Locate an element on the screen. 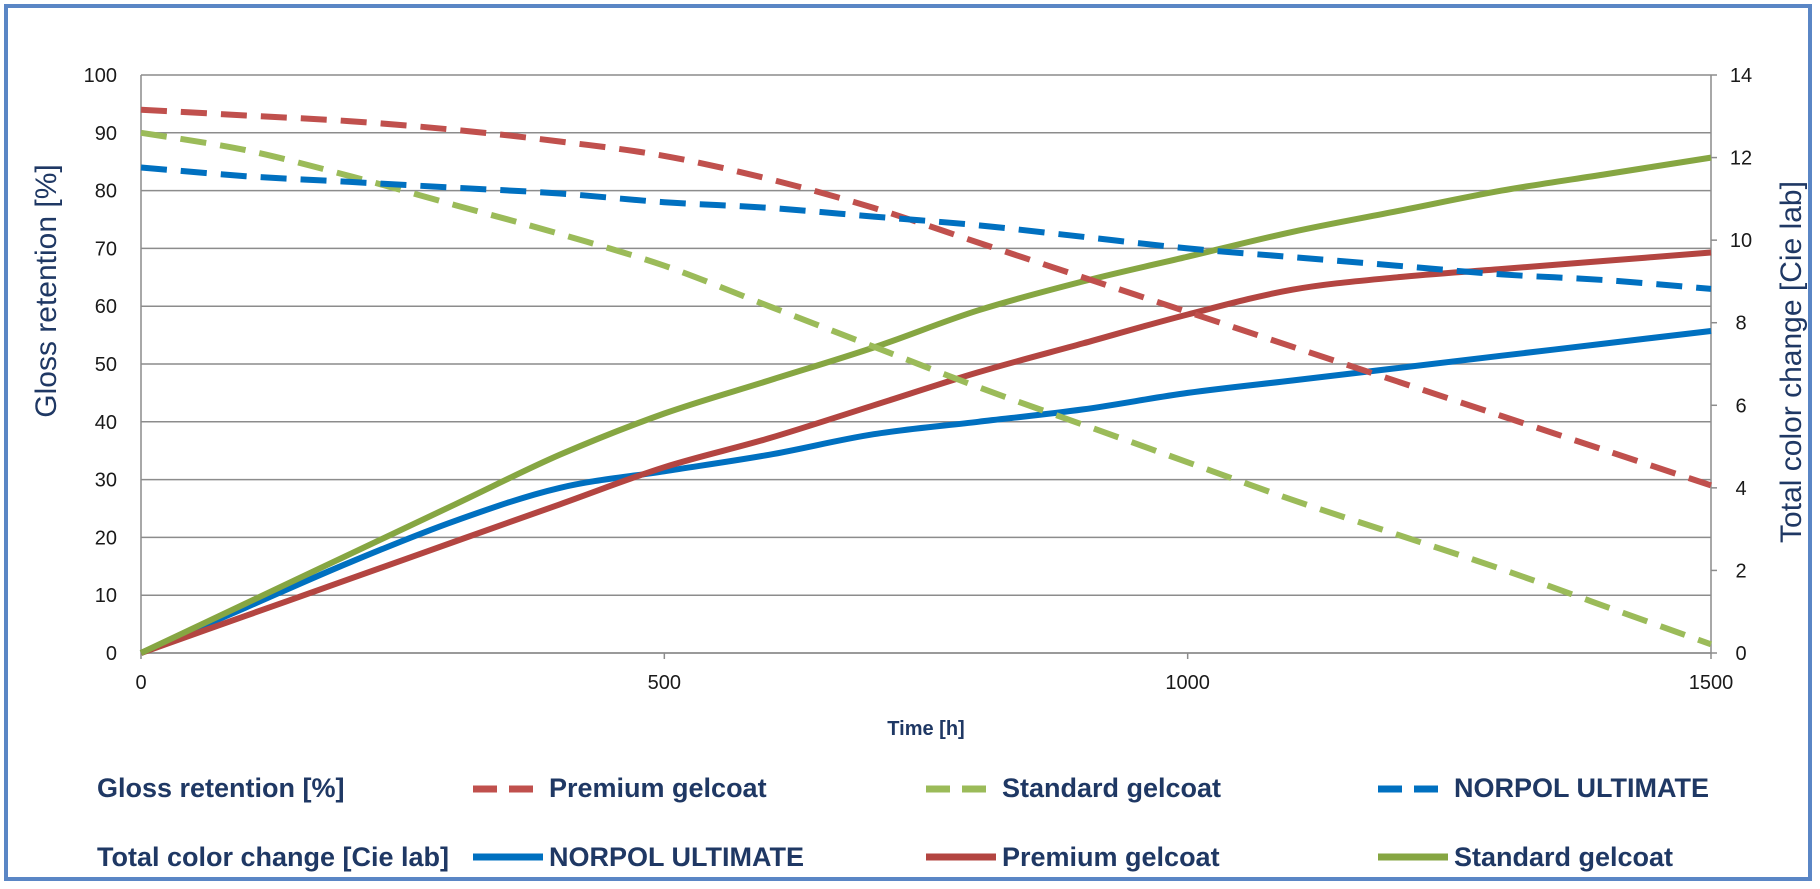 The image size is (1820, 889). y-tick-right-label: 2 is located at coordinates (1740, 571).